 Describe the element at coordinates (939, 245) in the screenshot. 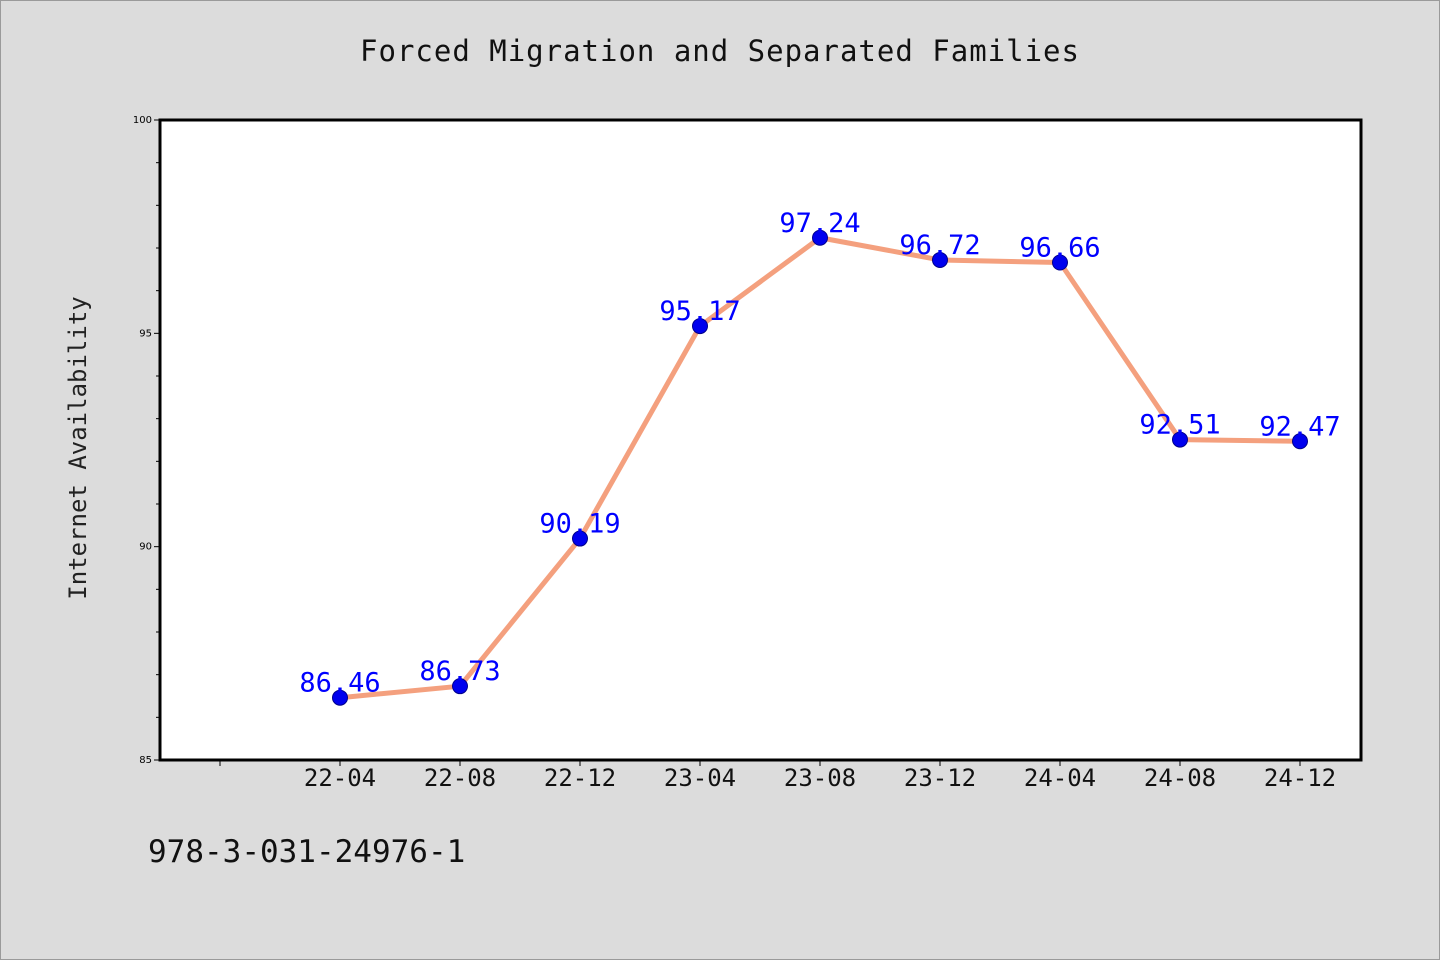

I see `data-label: 96.72` at that location.